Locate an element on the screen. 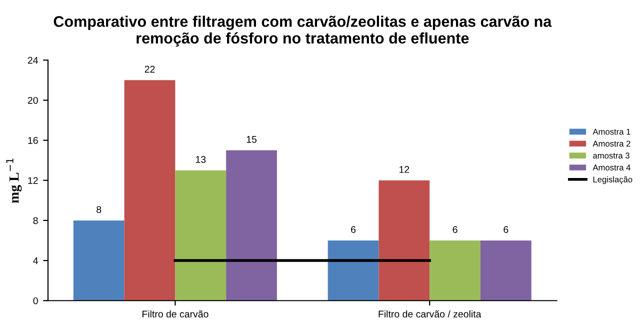 This screenshot has width=640, height=325. legend-label: Amostra 1 is located at coordinates (611, 131).